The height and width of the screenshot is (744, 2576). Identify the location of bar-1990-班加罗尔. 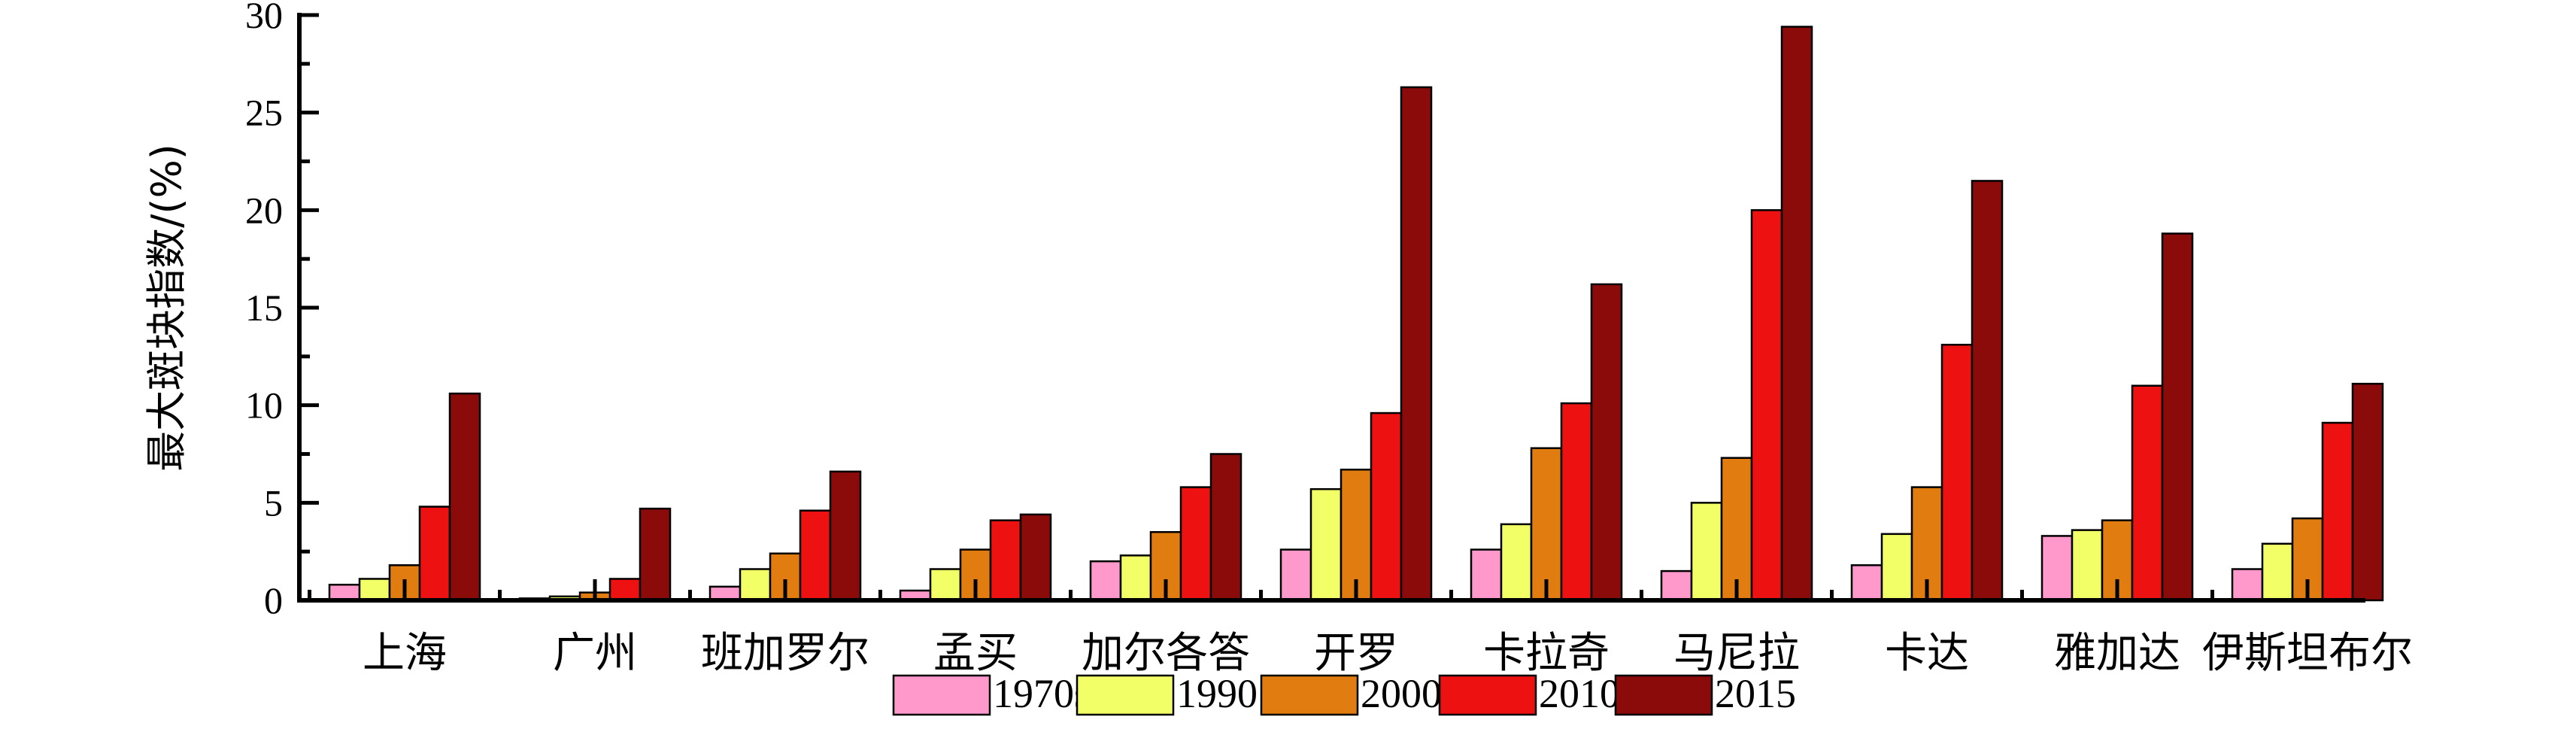
(755, 585).